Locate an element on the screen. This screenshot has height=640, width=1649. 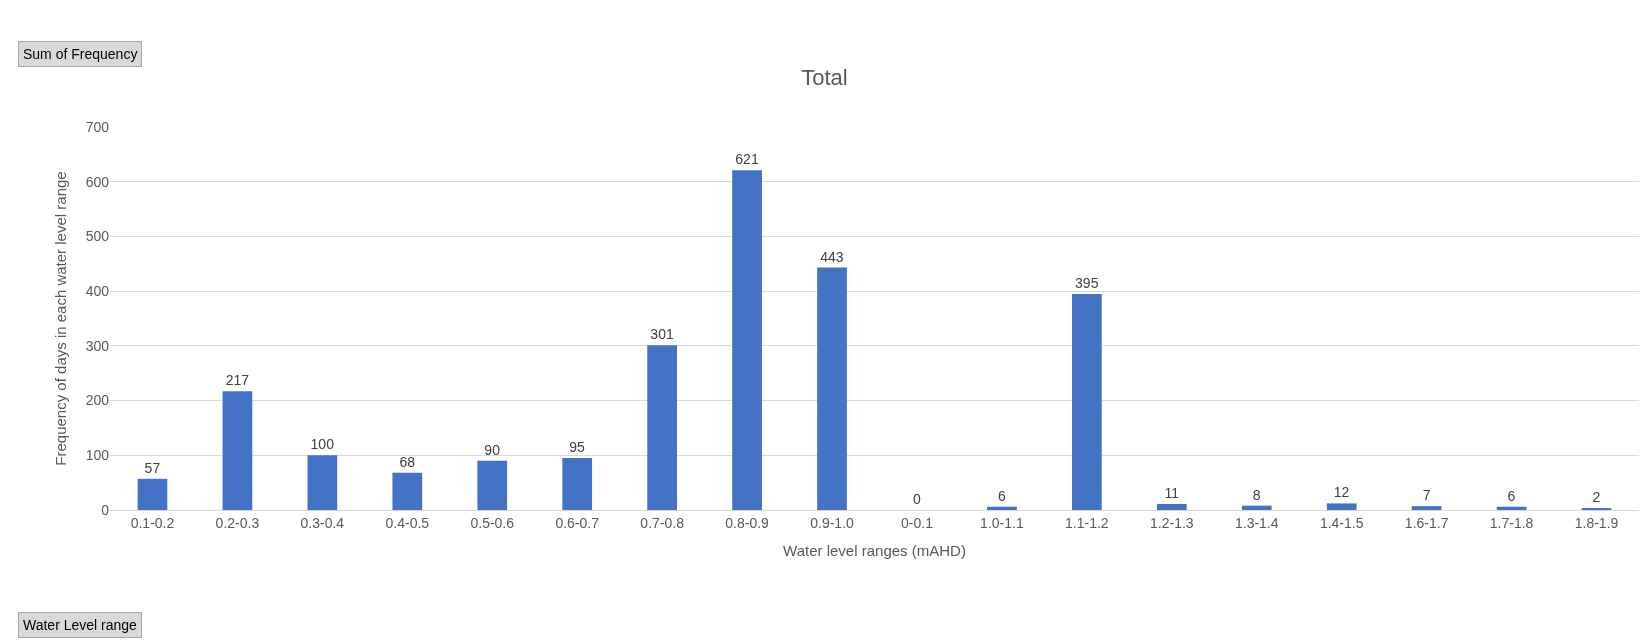
text: Water Level range is located at coordinates (80, 625).